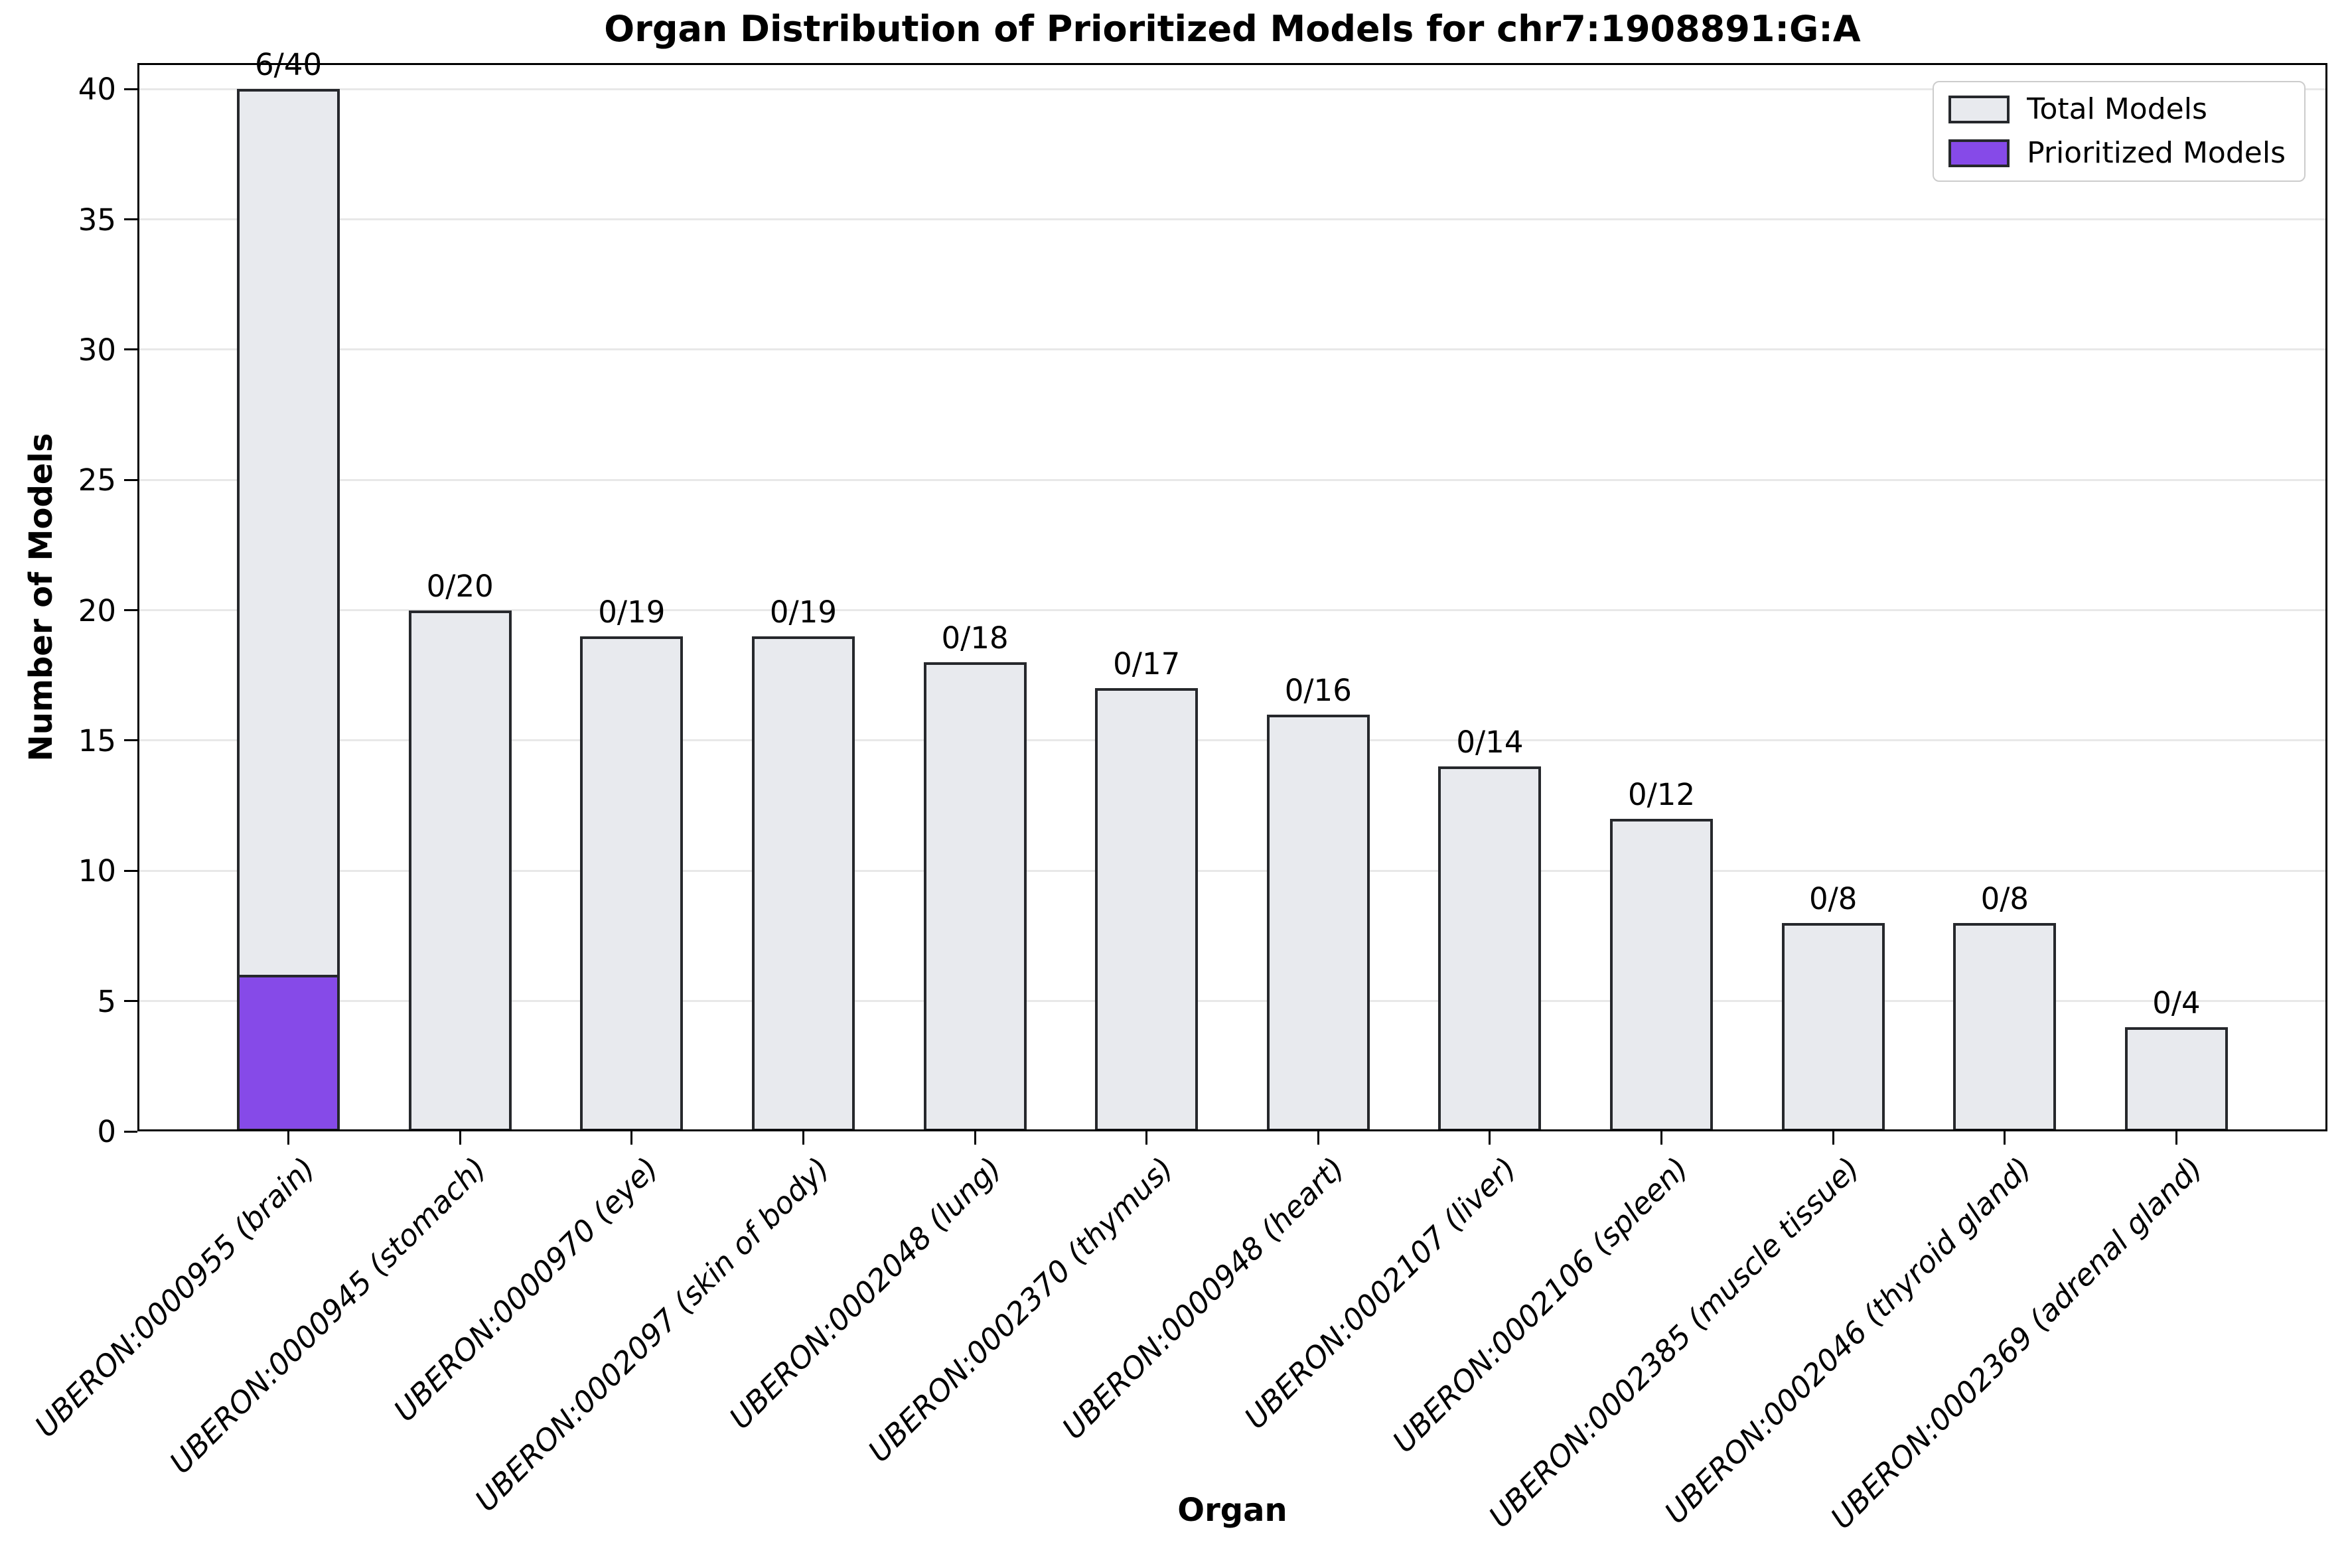  What do you see at coordinates (1979, 153) in the screenshot?
I see `prioritized-models-swatch` at bounding box center [1979, 153].